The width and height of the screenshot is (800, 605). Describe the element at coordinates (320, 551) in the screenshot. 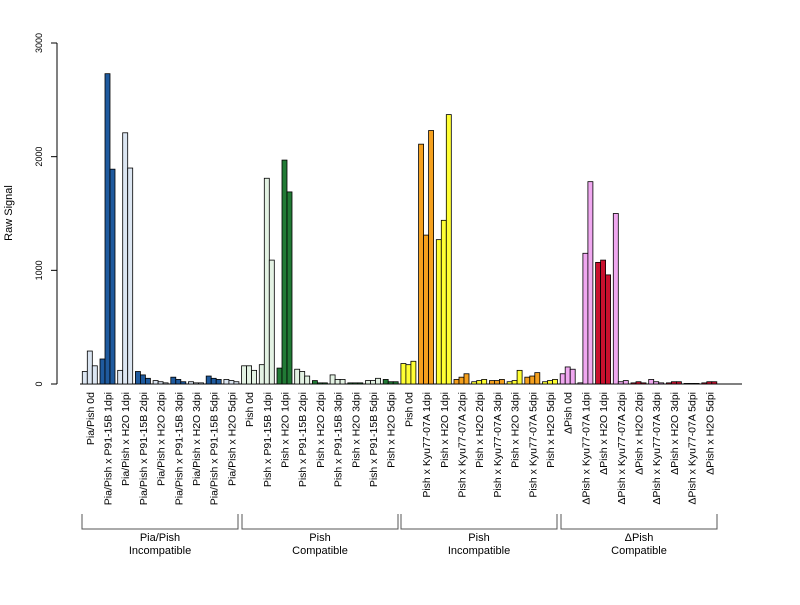

I see `group-label-line2: Compatible` at that location.